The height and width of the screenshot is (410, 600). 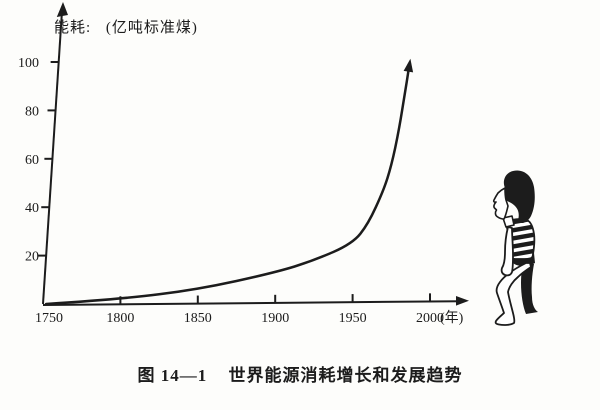 What do you see at coordinates (62, 9) in the screenshot?
I see `y-axis-arrow-icon` at bounding box center [62, 9].